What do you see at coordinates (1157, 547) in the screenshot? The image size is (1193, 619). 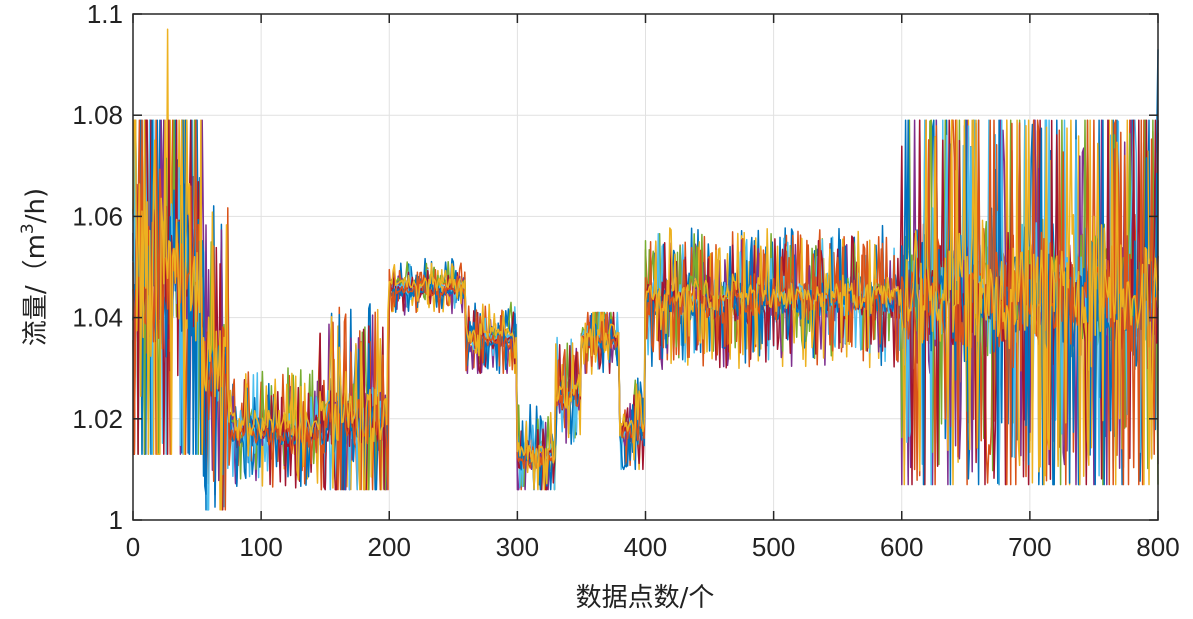 I see `x-tick-label: 800` at bounding box center [1157, 547].